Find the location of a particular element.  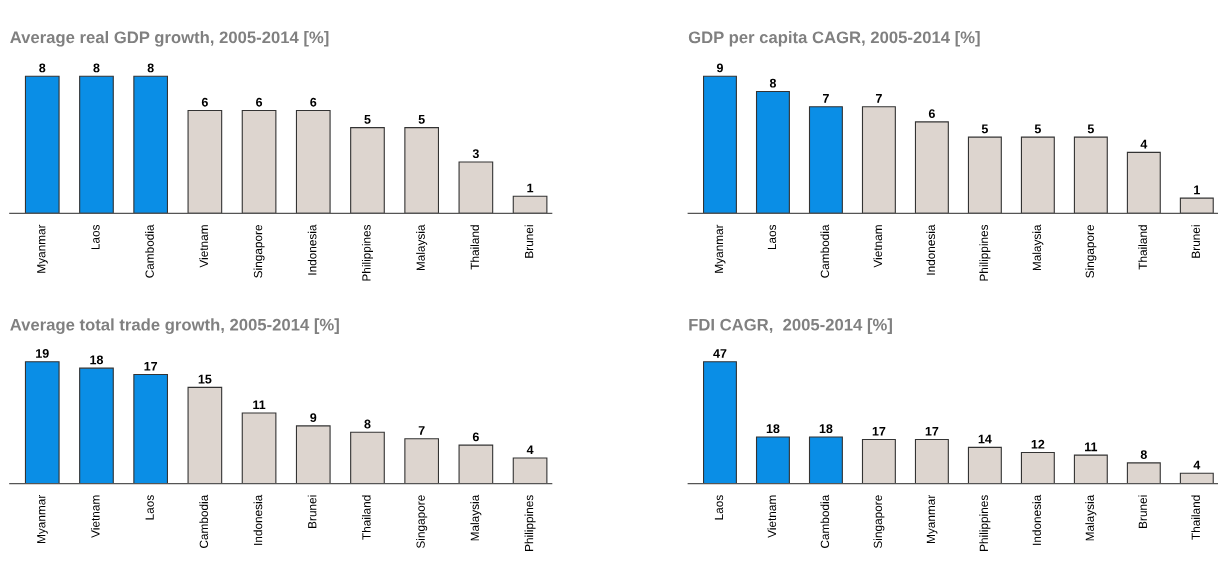

data-label: 12 is located at coordinates (1038, 444).